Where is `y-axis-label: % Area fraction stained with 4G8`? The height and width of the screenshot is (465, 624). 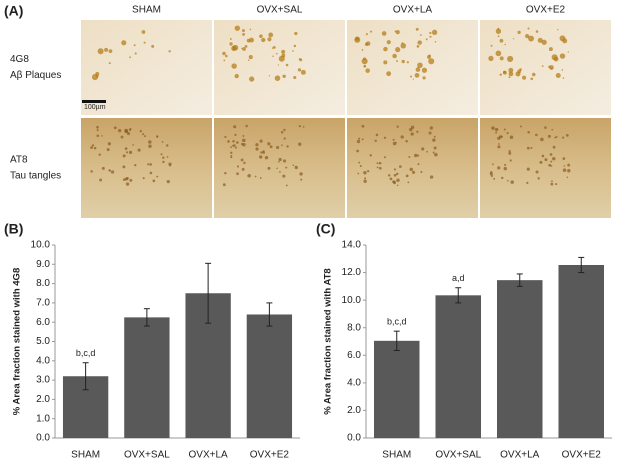
y-axis-label: % Area fraction stained with 4G8 is located at coordinates (17, 341).